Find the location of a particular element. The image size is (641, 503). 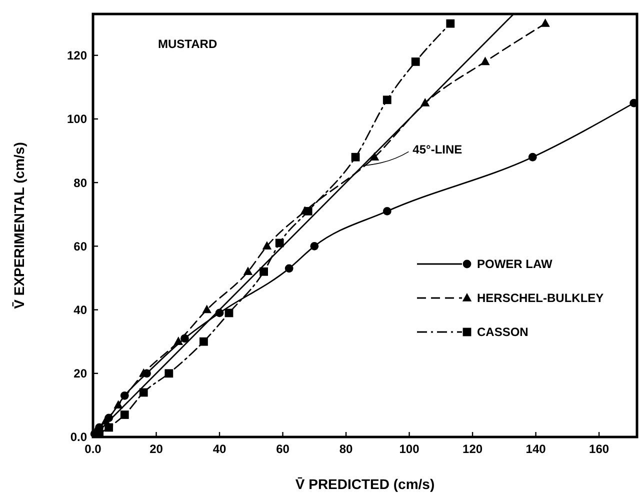

y-tick-label: 120 is located at coordinates (77, 55).